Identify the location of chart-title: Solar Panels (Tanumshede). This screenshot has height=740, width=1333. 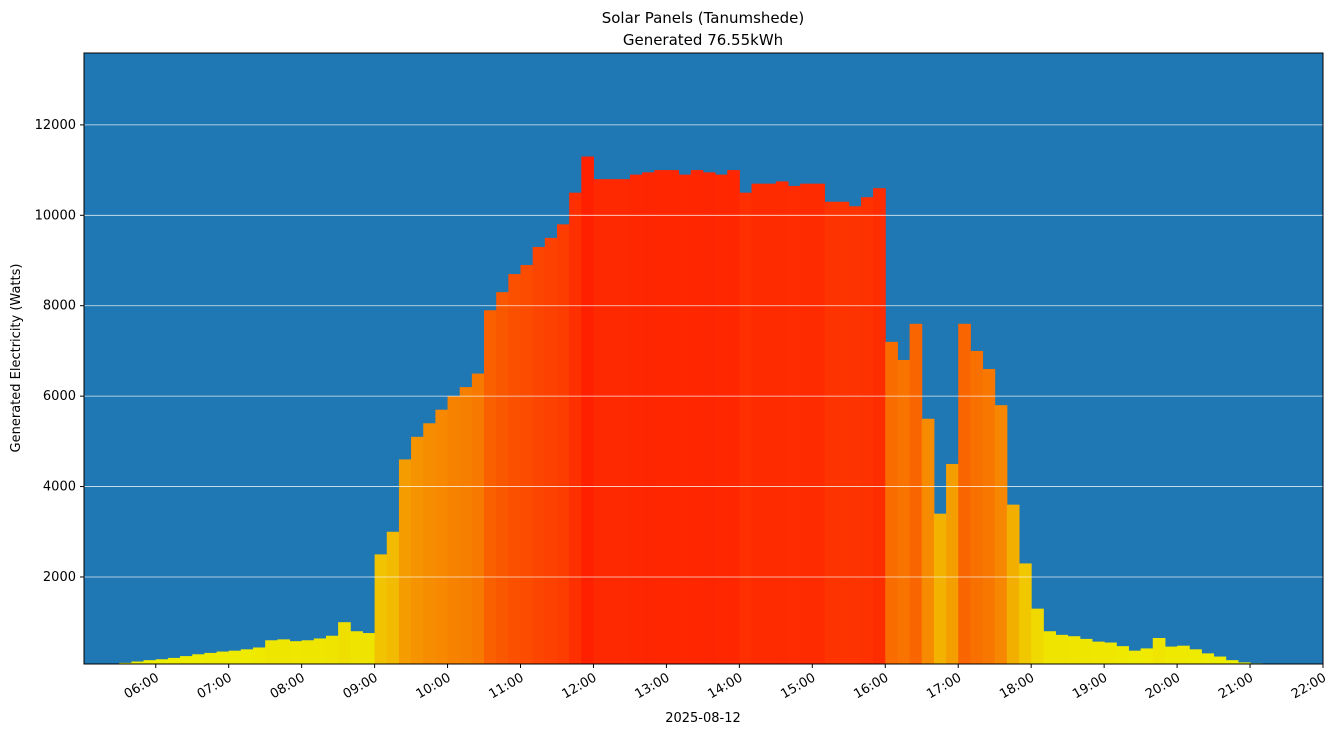
(703, 18).